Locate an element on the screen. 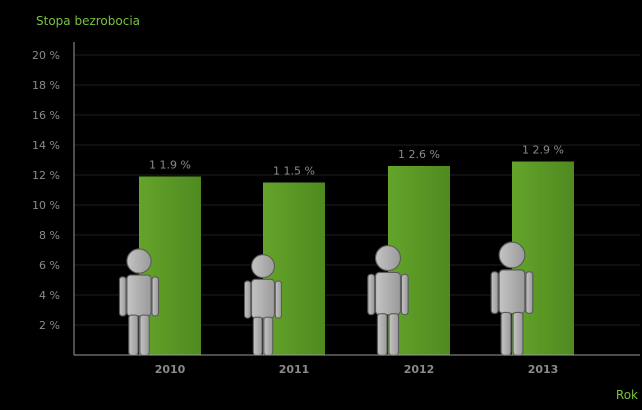  y-tick-label: 12 % is located at coordinates (46, 175).